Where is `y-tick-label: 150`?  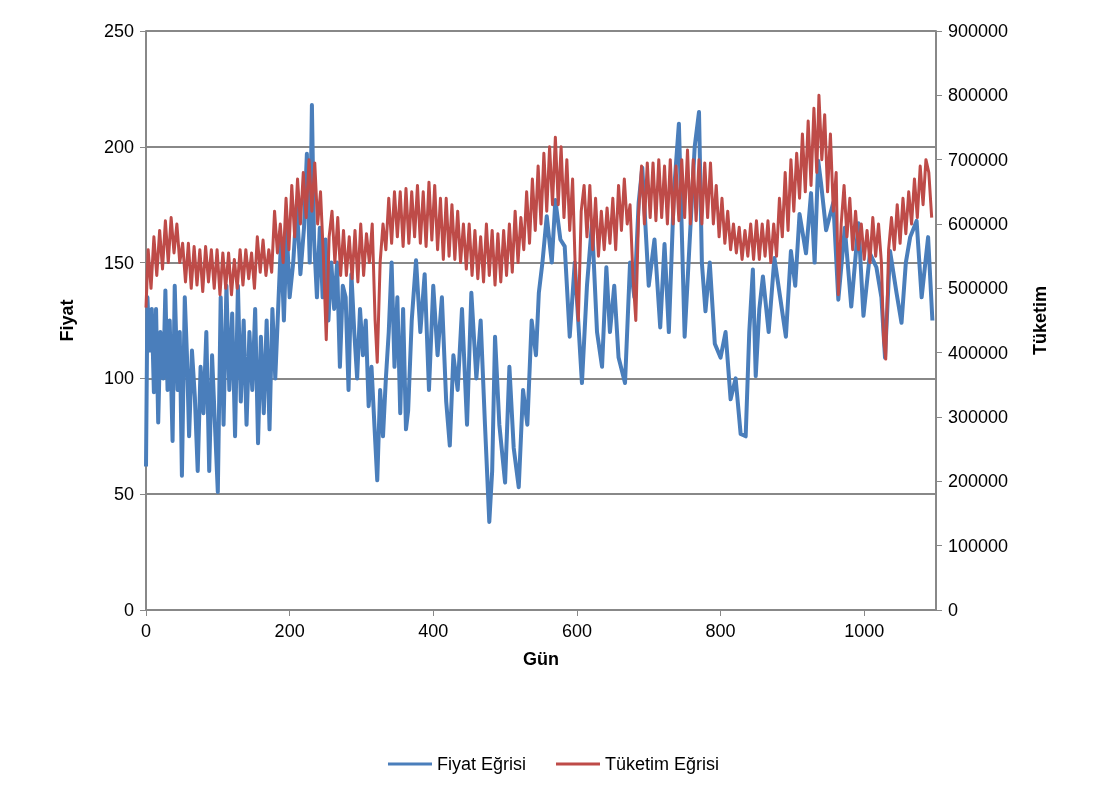
y-tick-label: 150 is located at coordinates (118, 262).